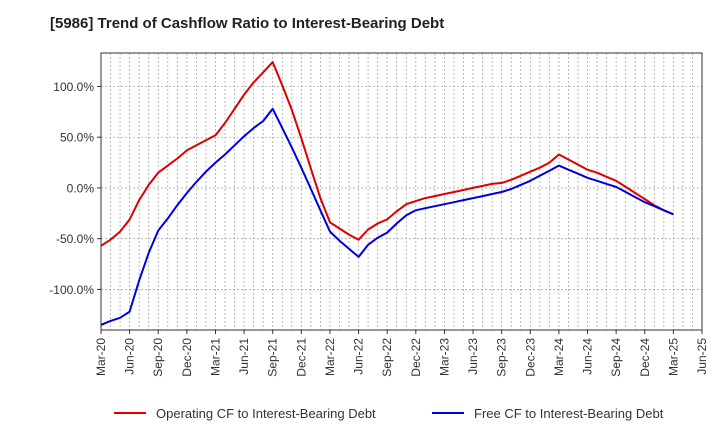  Describe the element at coordinates (101, 357) in the screenshot. I see `x-tick-label: Mar-20` at that location.